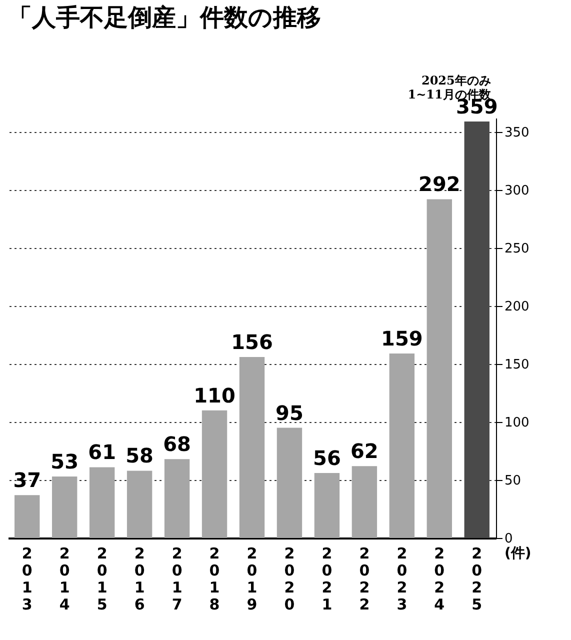 The image size is (571, 640). What do you see at coordinates (164, 17) in the screenshot?
I see `chart-title: 「人手不足倒産」件数の推移` at bounding box center [164, 17].